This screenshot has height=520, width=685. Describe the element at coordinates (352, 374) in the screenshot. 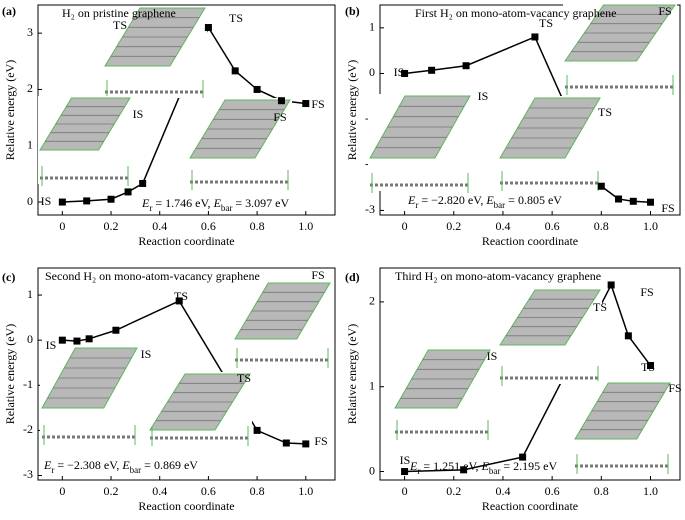

I see `y-axis-label: Relative energy (eV)` at that location.